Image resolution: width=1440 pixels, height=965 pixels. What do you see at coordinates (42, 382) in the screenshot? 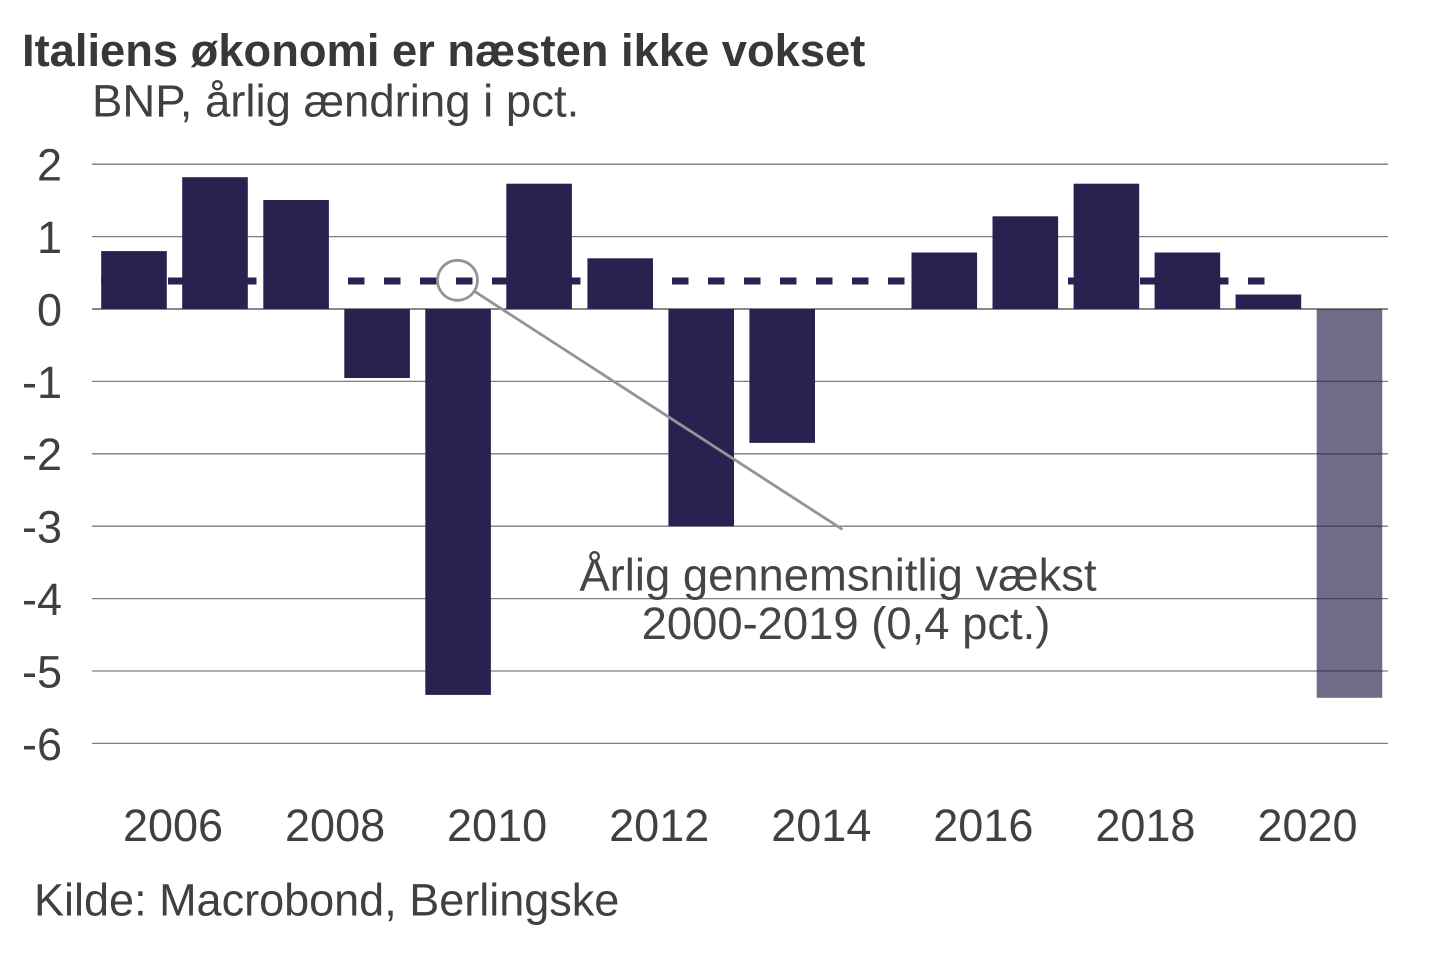
I see `svg-text: -1` at bounding box center [42, 382].